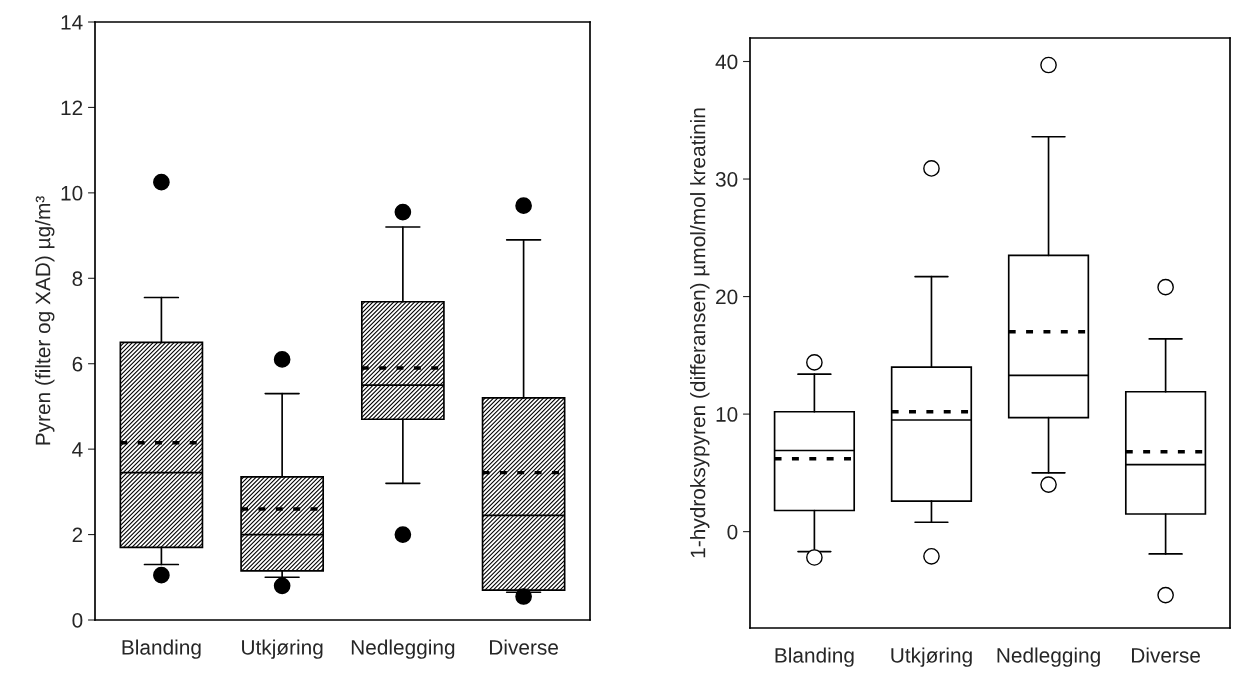 Image resolution: width=1236 pixels, height=674 pixels. I want to click on y-tick-label: 20, so click(727, 297).